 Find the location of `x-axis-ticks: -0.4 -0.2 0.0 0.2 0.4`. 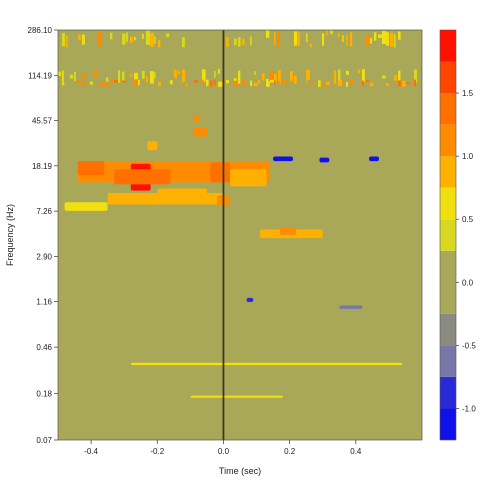

x-axis-ticks: -0.4 -0.2 0.0 0.2 0.4 is located at coordinates (223, 448).